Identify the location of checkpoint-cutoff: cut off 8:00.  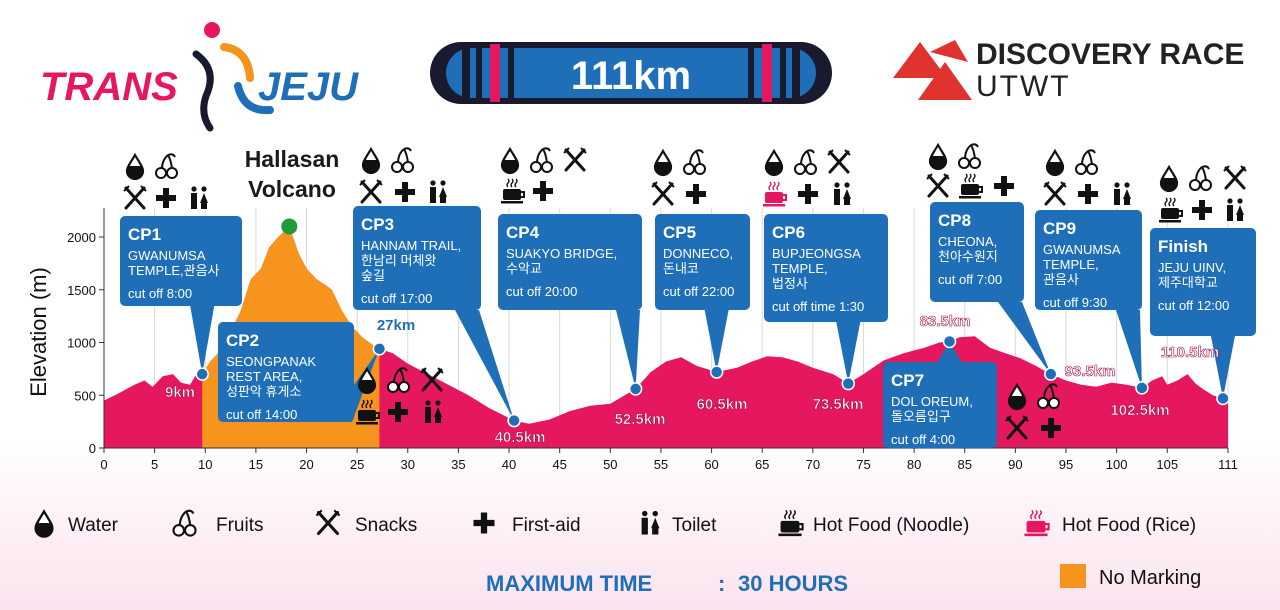
(160, 293).